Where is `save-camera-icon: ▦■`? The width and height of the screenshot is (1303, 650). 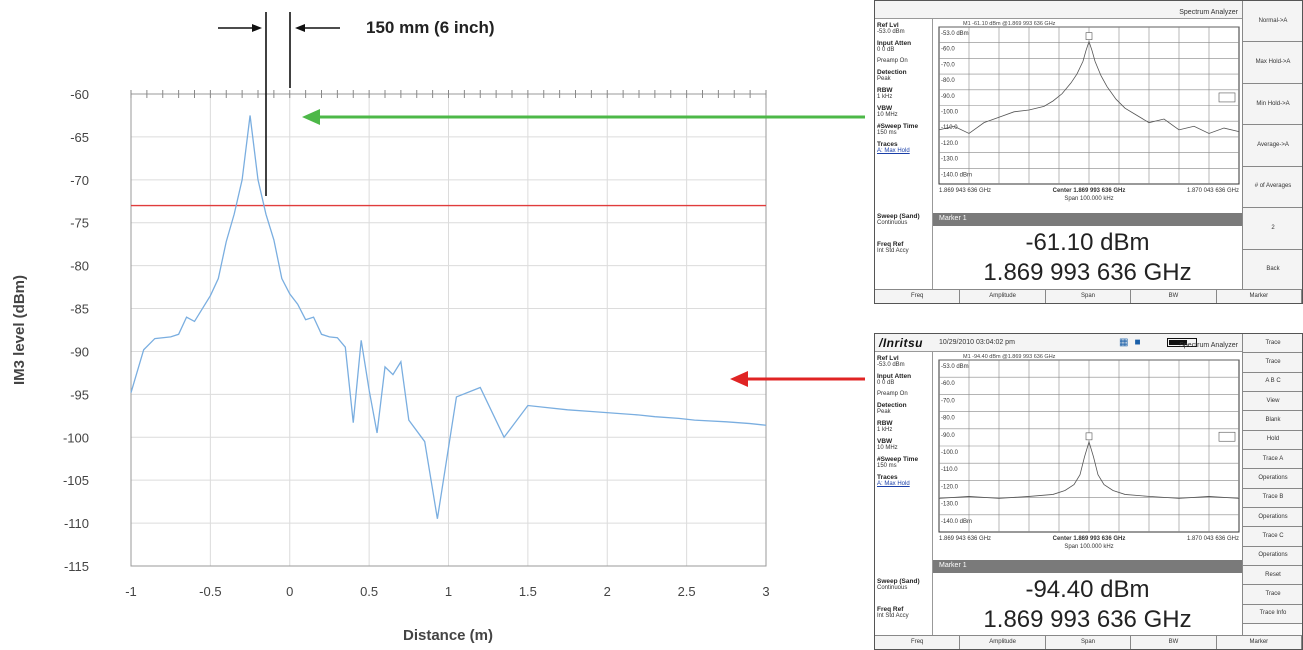
save-camera-icon: ▦■ is located at coordinates (1133, 342).